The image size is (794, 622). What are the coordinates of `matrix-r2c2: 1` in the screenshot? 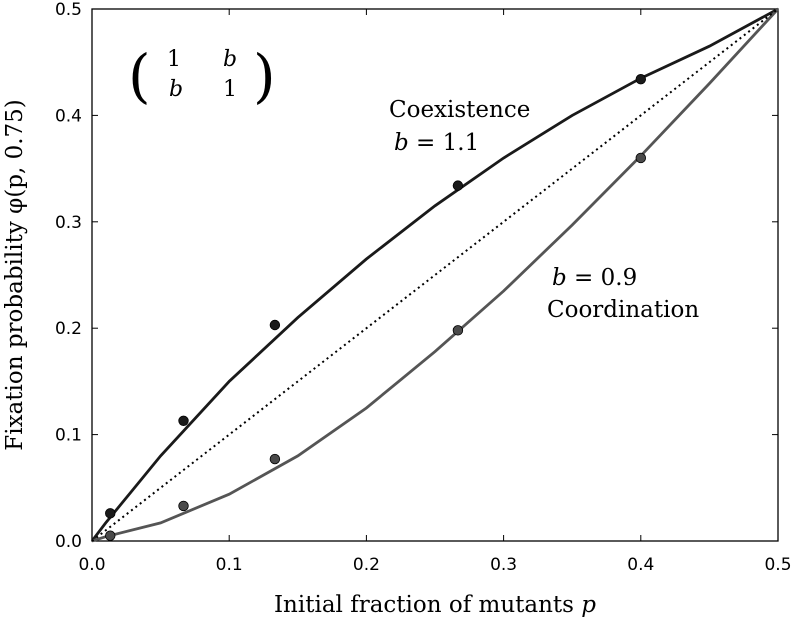 It's located at (230, 89).